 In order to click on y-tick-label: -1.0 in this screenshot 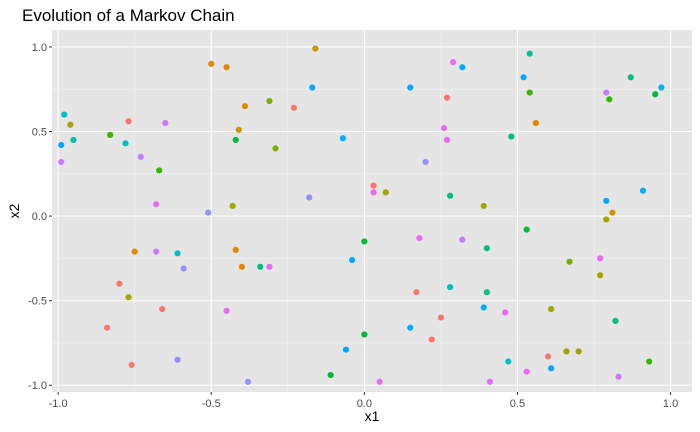, I will do `click(37, 386)`.